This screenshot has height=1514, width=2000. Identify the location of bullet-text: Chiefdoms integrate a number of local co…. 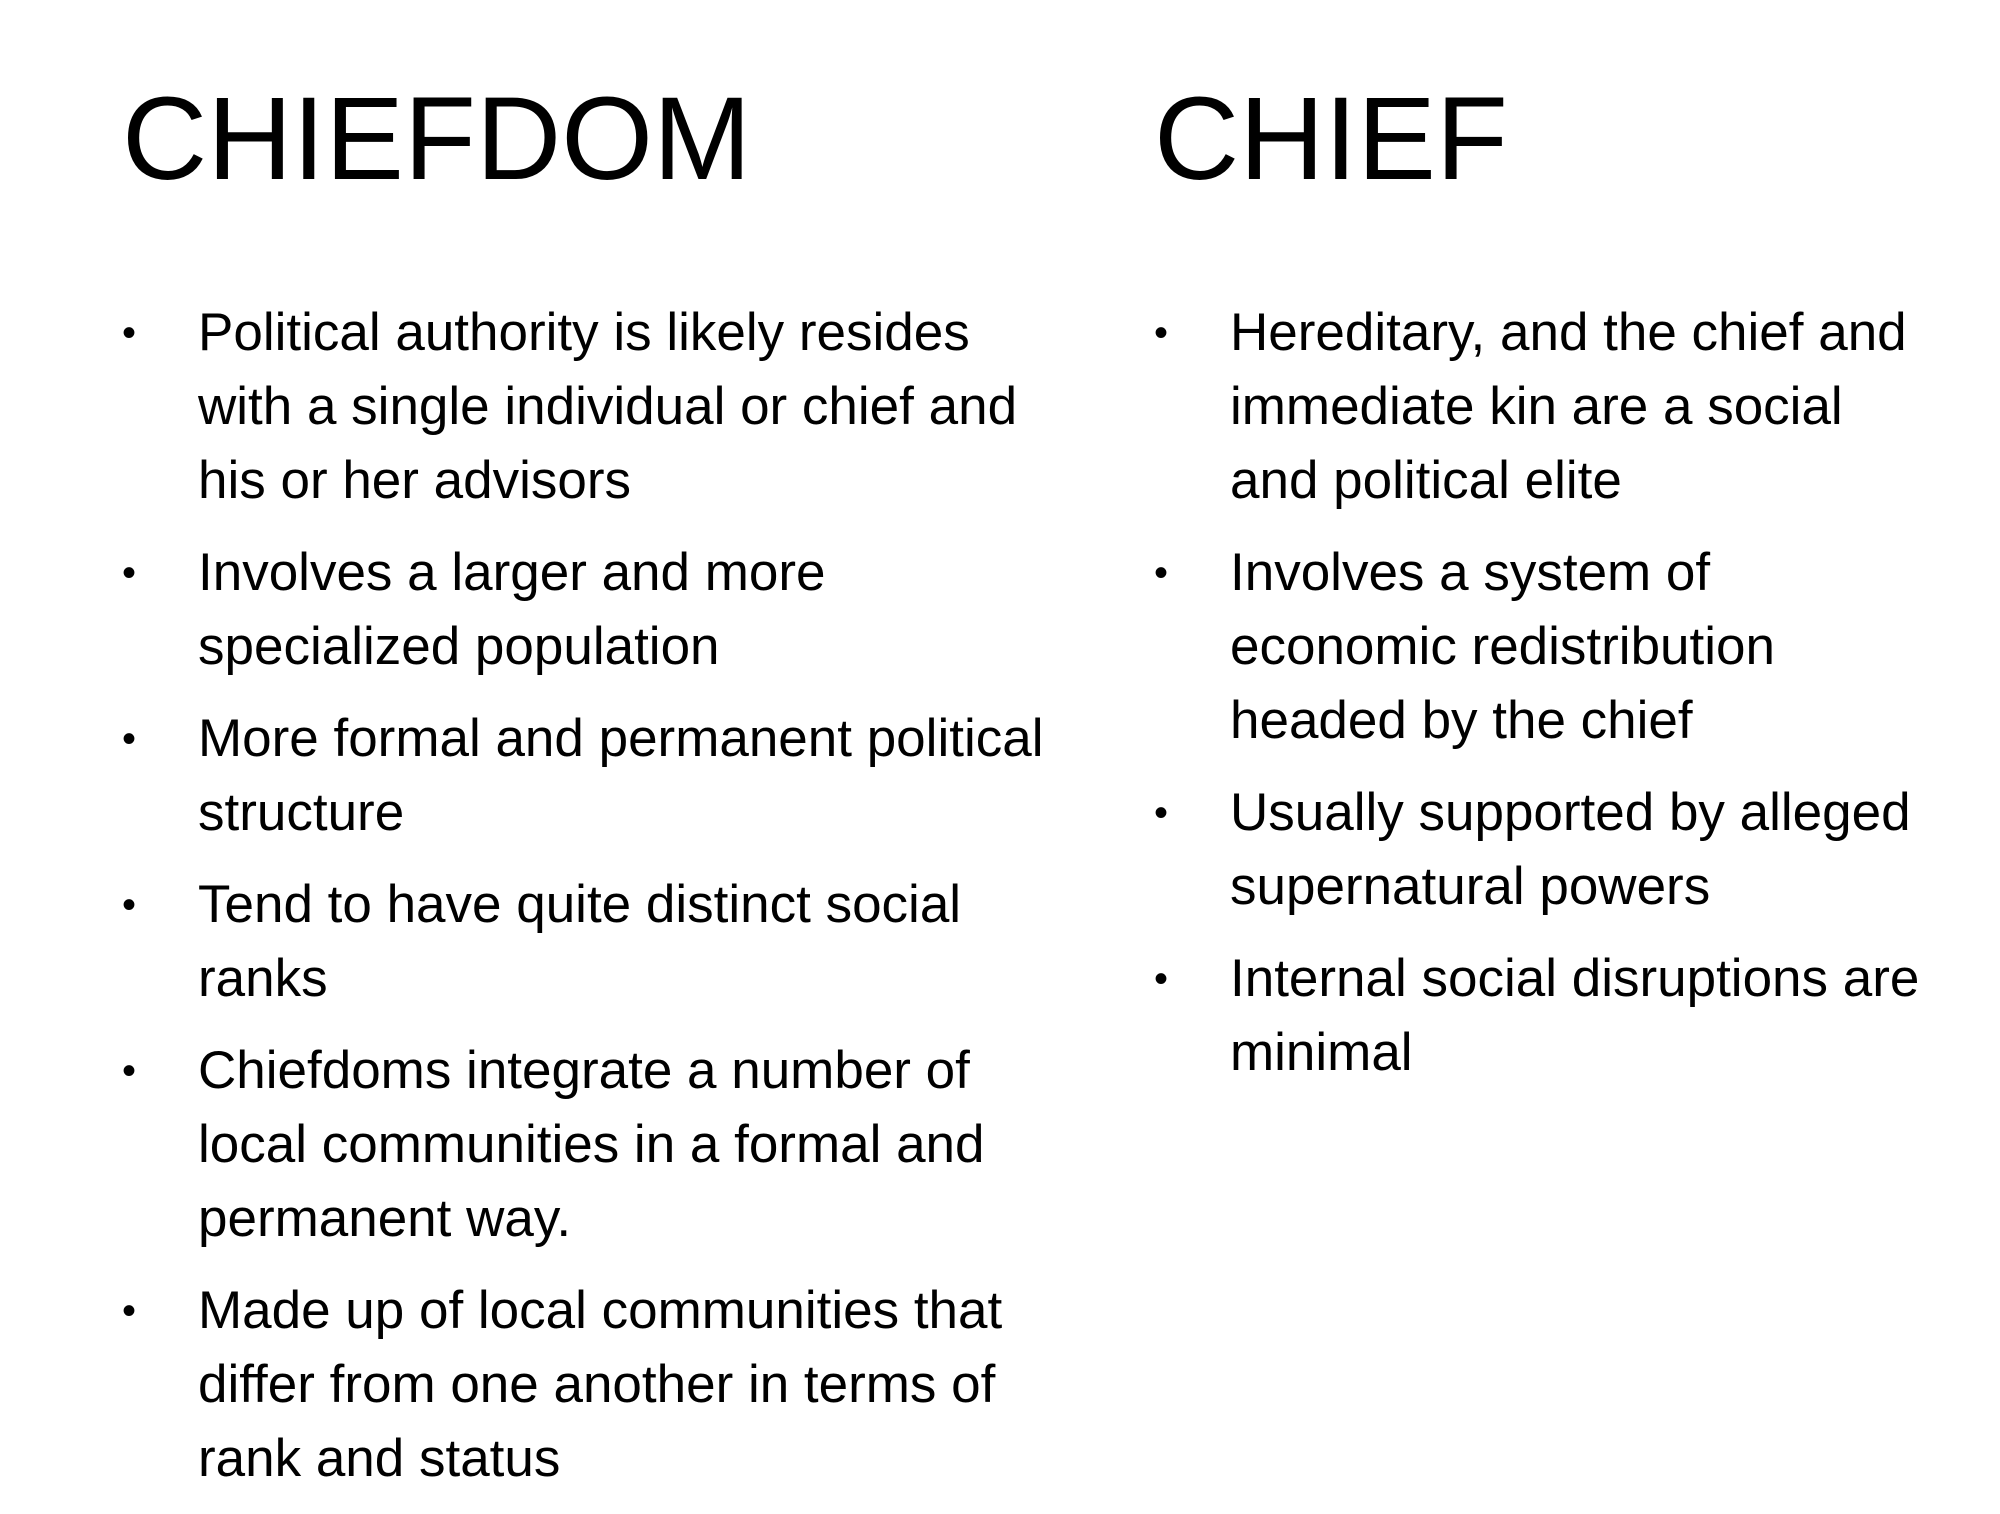
(591, 1144).